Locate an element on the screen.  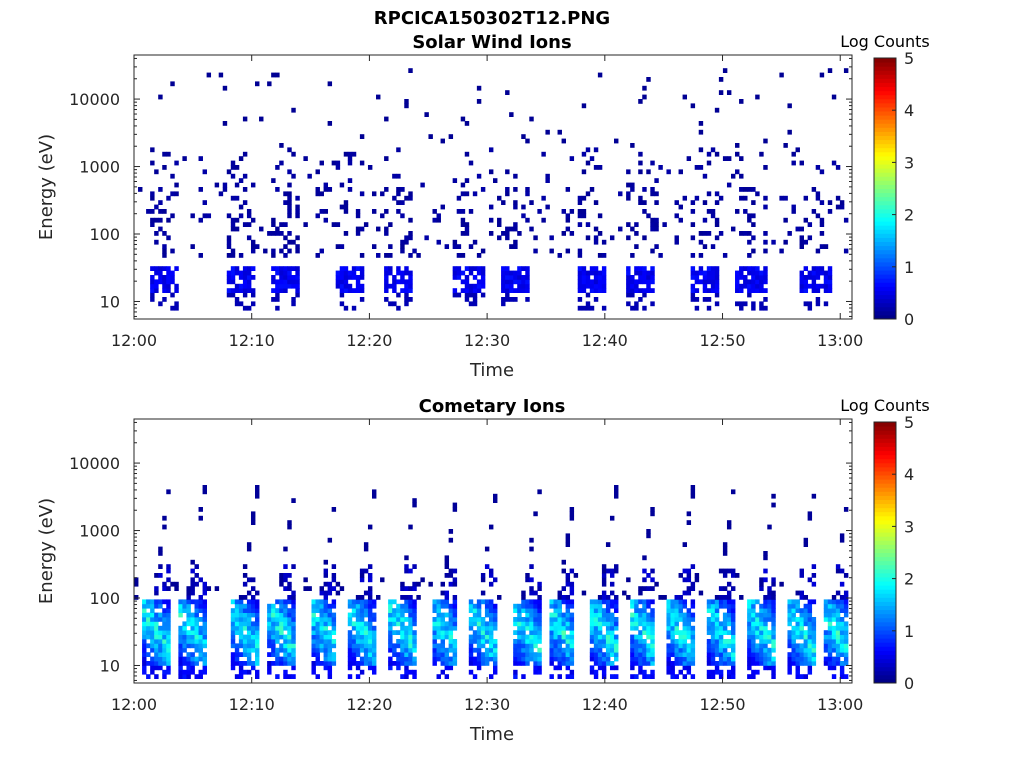
colorbar-tick-label: 0 is located at coordinates (909, 319).